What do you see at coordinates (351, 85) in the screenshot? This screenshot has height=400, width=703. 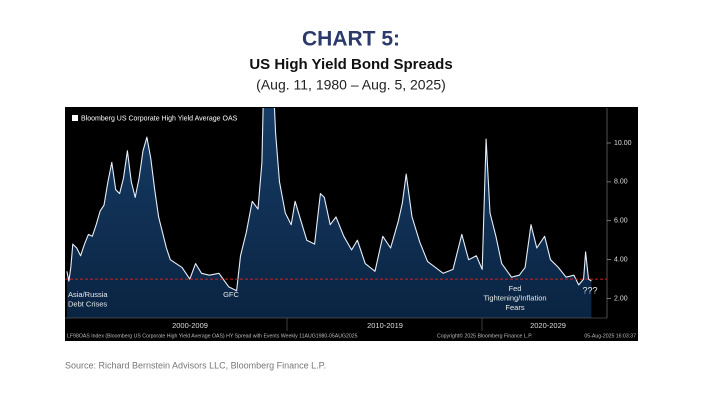 I see `date-range: (Aug. 11, 1980 – Aug. 5, 2025)` at bounding box center [351, 85].